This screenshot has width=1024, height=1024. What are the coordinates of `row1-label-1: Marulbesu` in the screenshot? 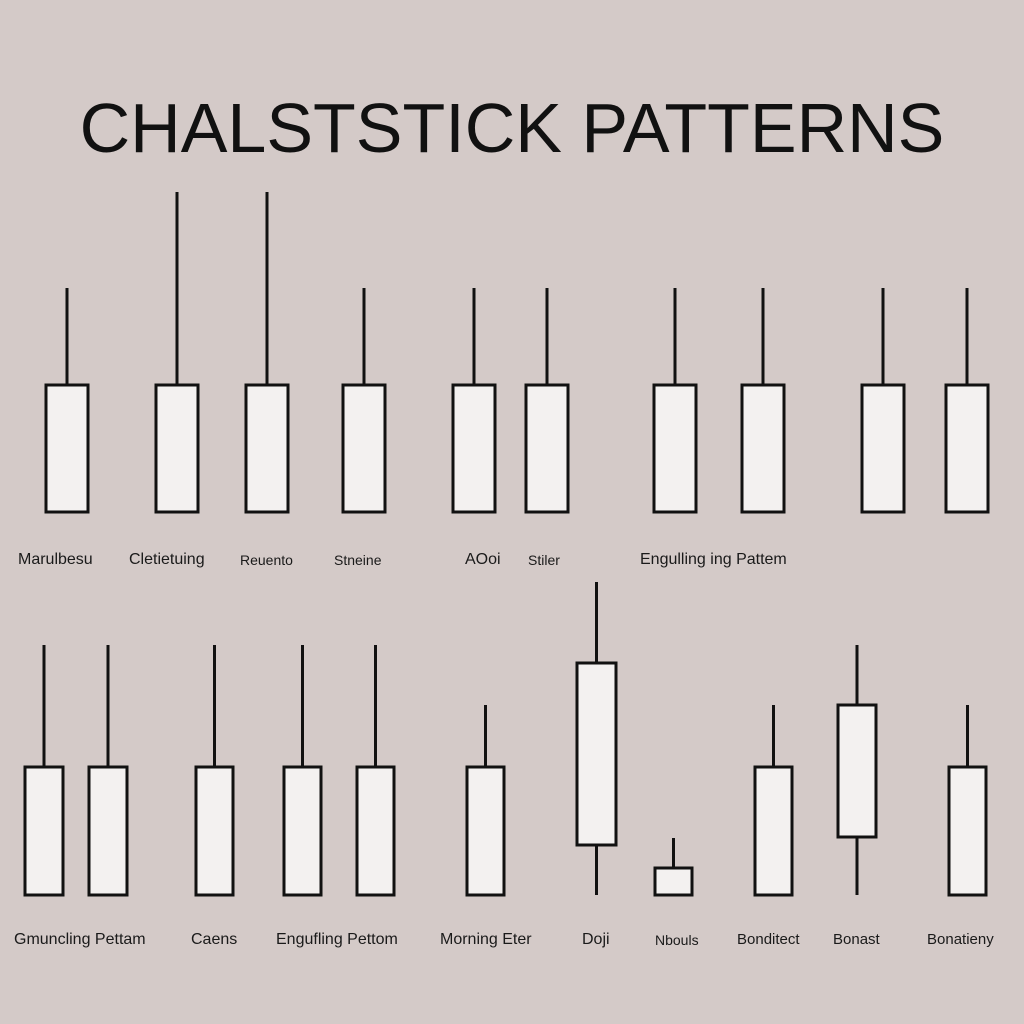 It's located at (55, 559).